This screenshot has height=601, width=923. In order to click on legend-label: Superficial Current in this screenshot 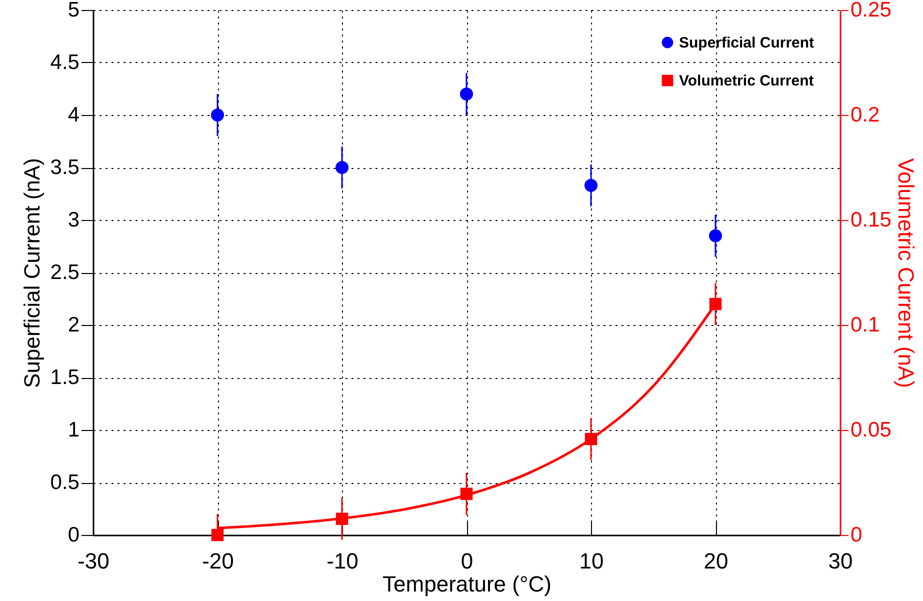, I will do `click(746, 43)`.